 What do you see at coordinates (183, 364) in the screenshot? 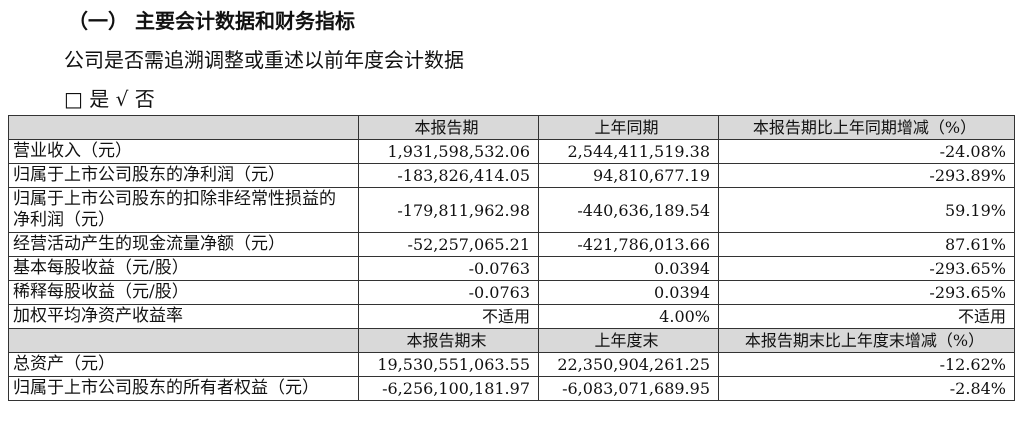
I see `row-label: 总资产（元）` at bounding box center [183, 364].